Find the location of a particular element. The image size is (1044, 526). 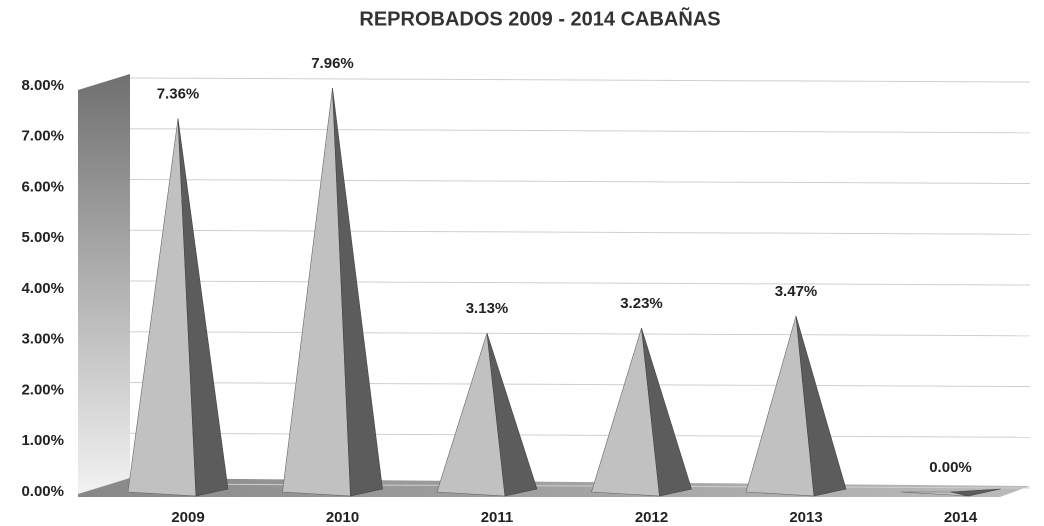

value-label: 7.36% is located at coordinates (178, 93).